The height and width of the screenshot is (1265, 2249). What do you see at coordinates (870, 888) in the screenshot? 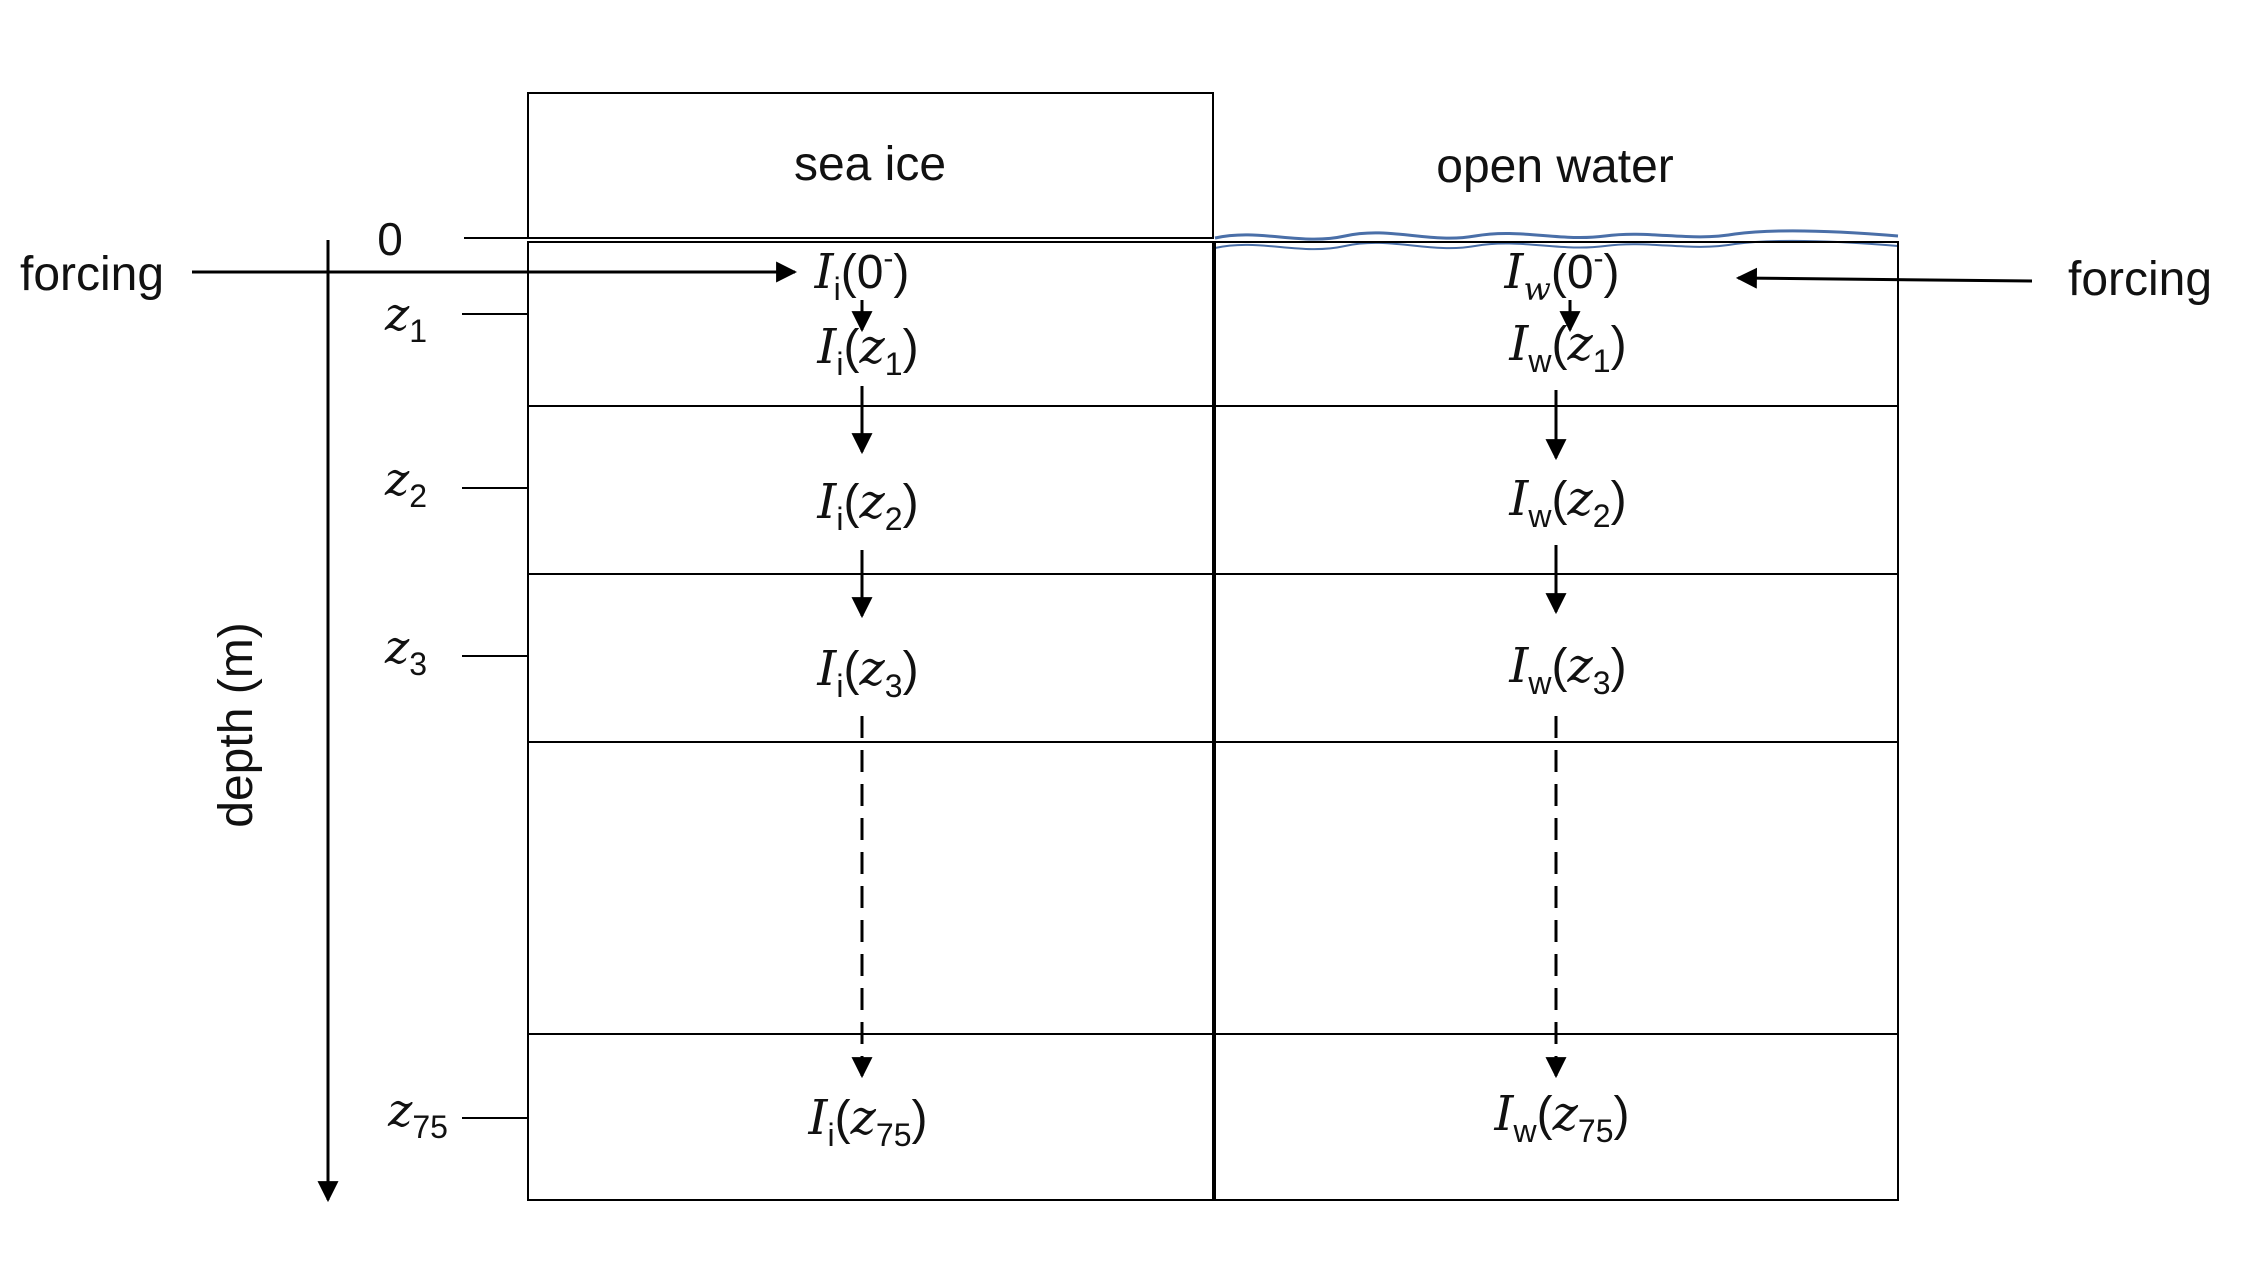
I see `sea-ice-layer-gap` at bounding box center [870, 888].